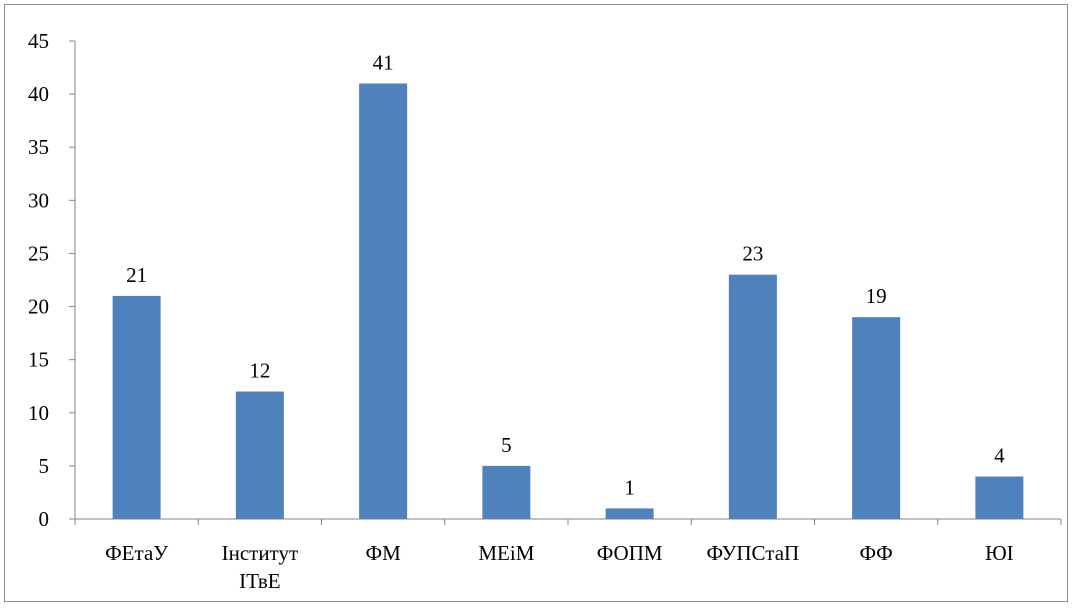 This screenshot has height=608, width=1075. I want to click on x-tick-label: МЕіМ, so click(506, 553).